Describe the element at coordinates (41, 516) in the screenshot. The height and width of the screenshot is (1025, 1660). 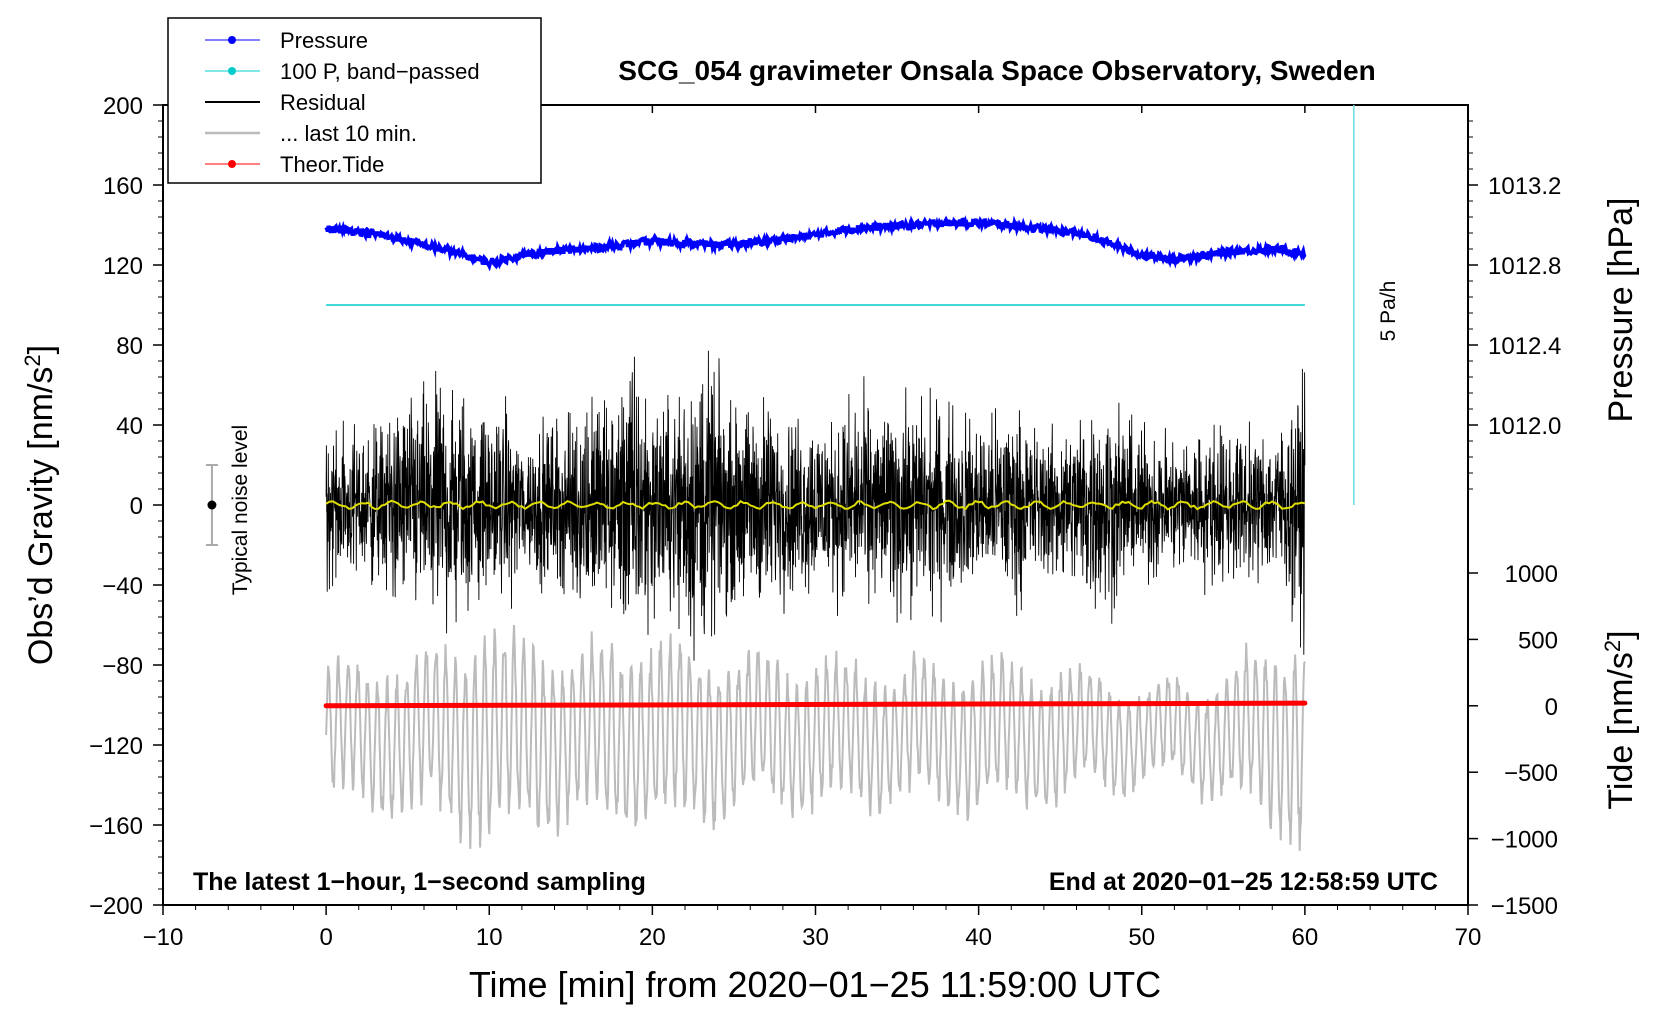
I see `y-axis-label-left-main: Obs’d Gravity [nm/s` at that location.